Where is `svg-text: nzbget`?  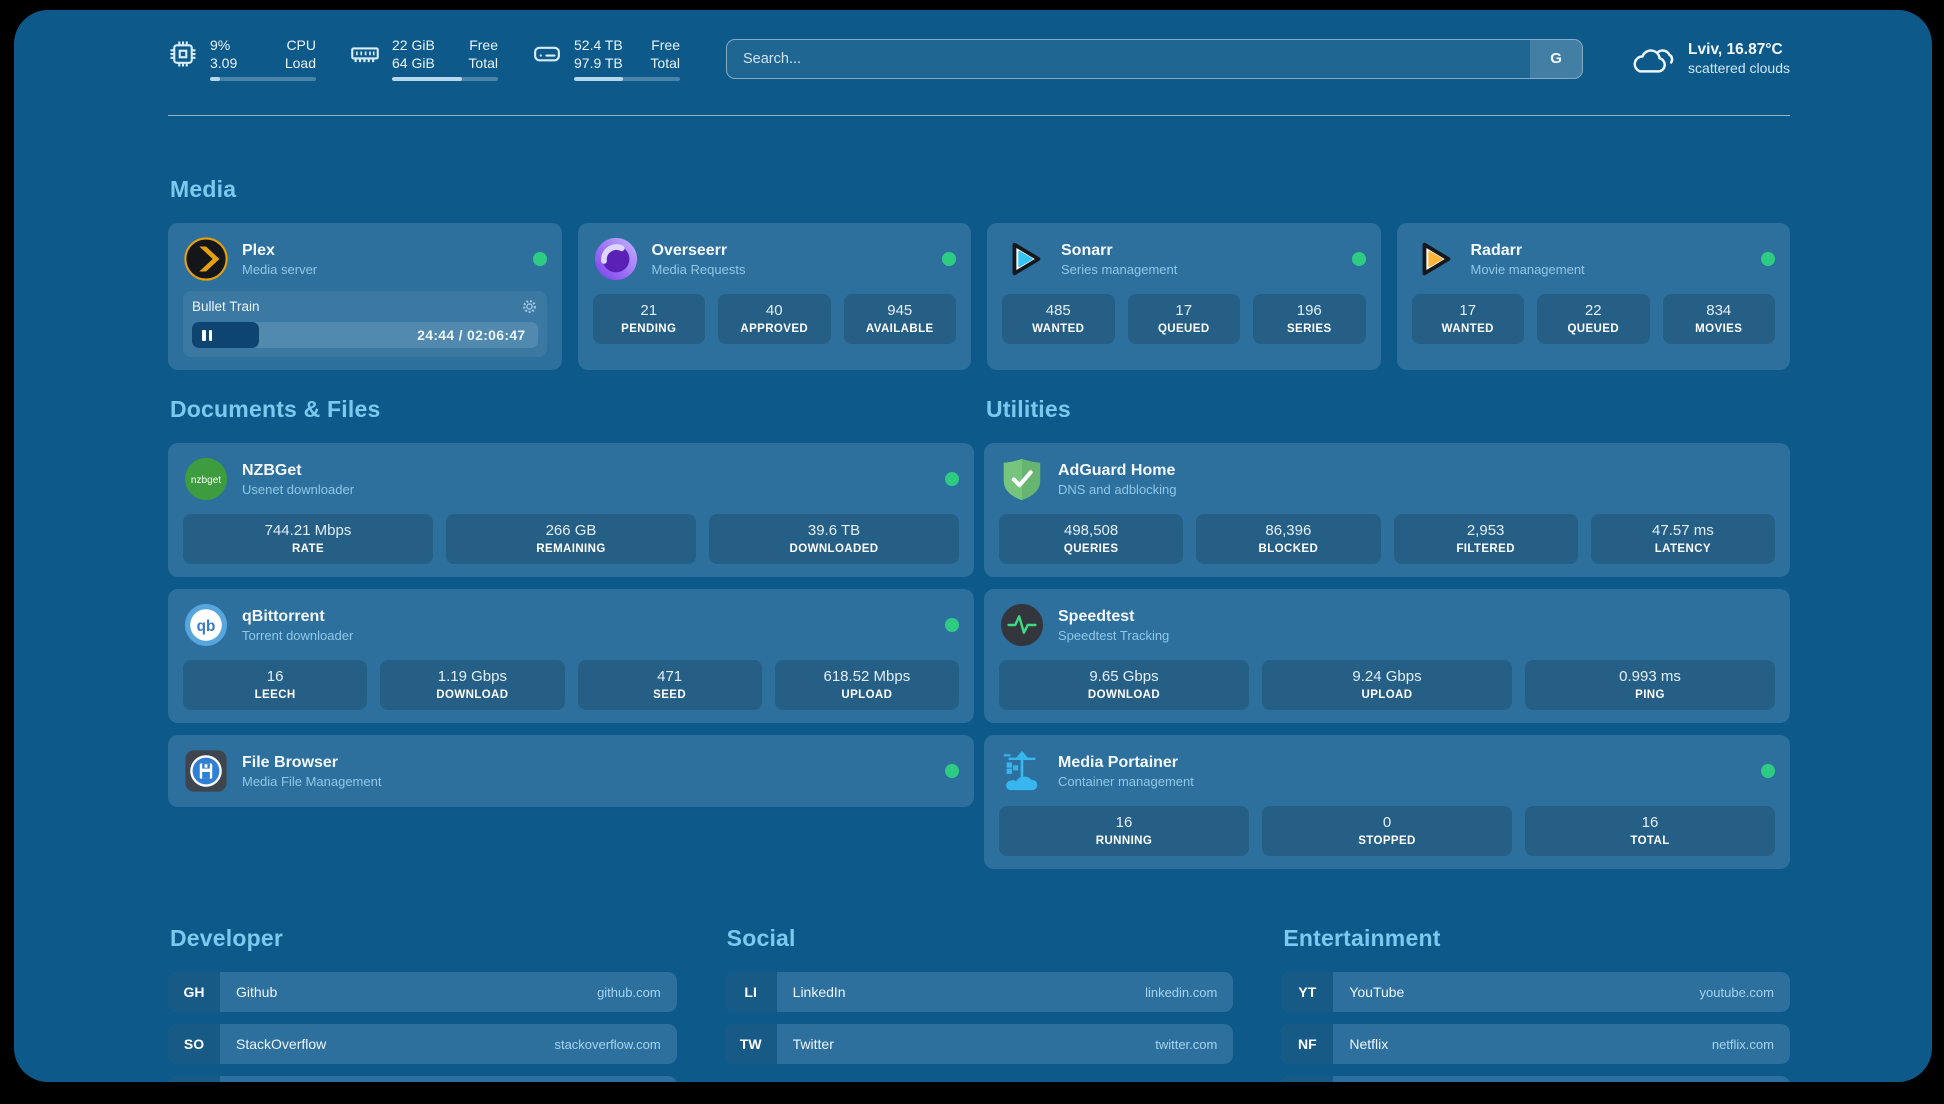 svg-text: nzbget is located at coordinates (206, 480).